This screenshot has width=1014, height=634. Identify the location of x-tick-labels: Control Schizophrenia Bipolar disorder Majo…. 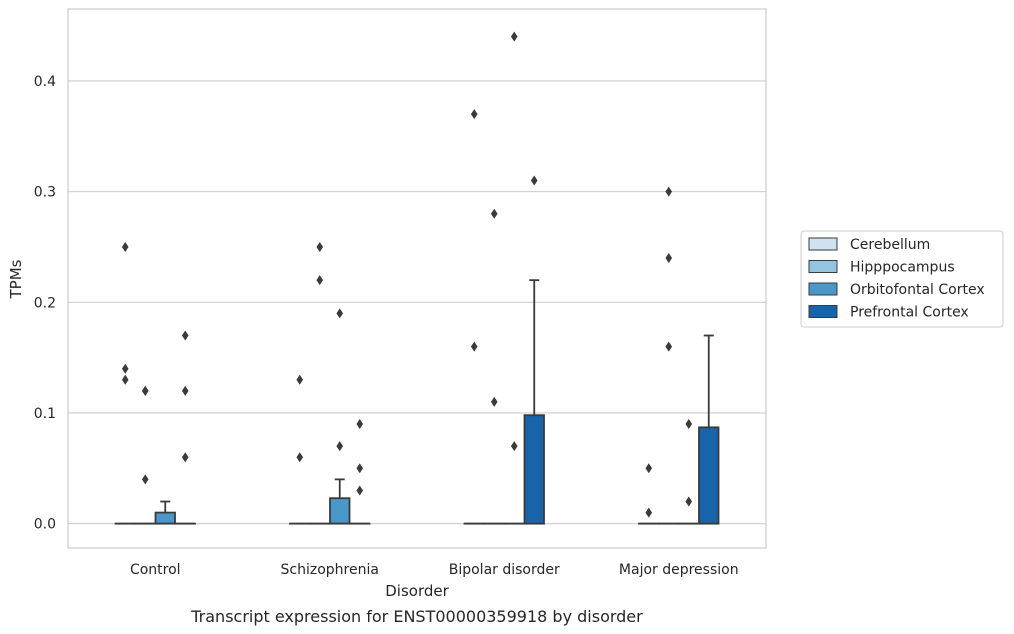
(434, 570).